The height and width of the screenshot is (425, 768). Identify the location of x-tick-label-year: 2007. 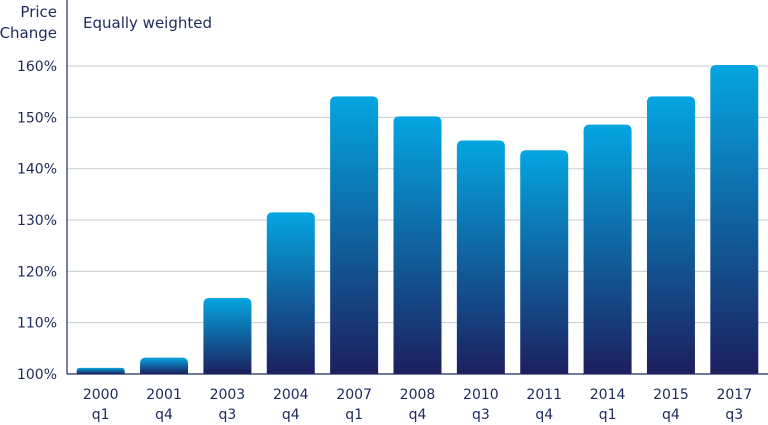
(354, 395).